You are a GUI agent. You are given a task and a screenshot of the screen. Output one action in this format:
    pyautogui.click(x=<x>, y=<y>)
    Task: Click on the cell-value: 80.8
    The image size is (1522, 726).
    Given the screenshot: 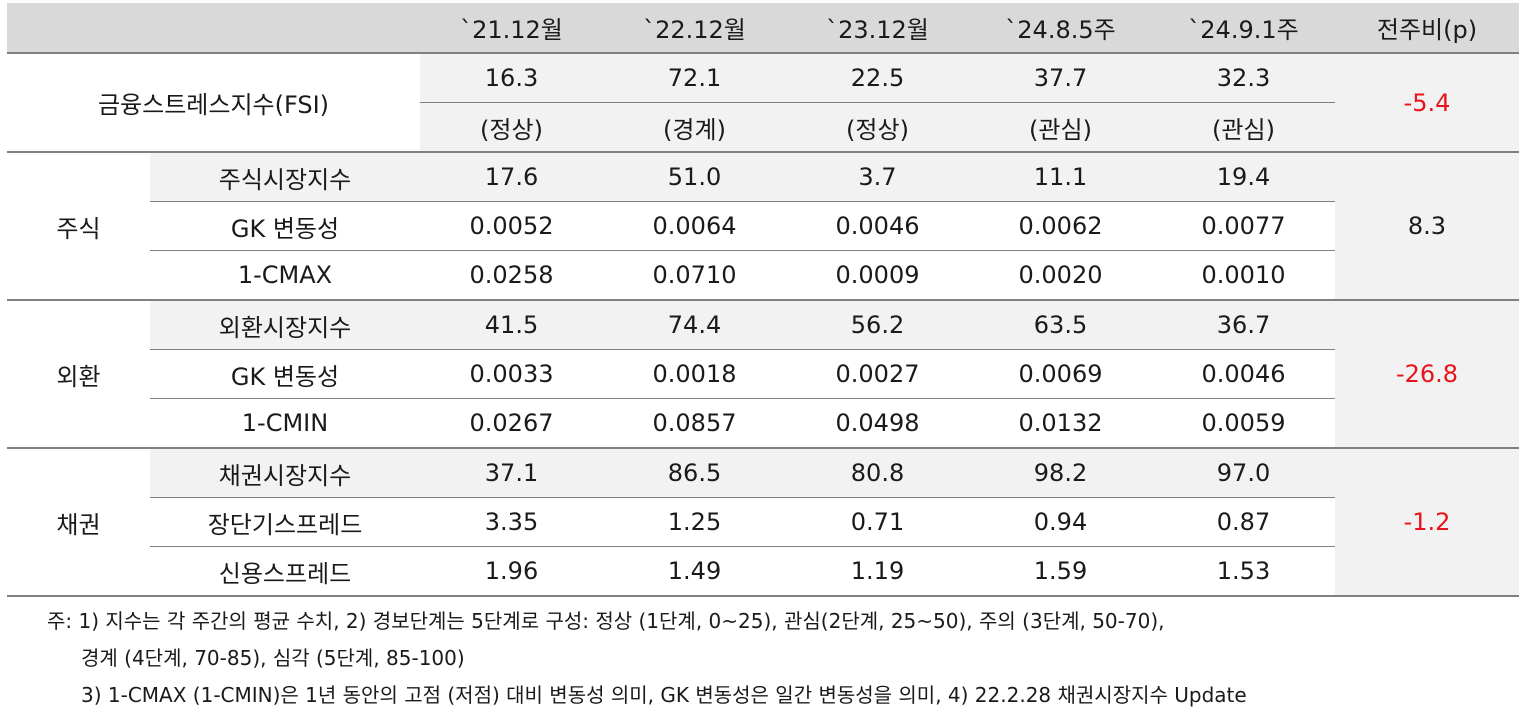 What is the action you would take?
    pyautogui.click(x=877, y=473)
    